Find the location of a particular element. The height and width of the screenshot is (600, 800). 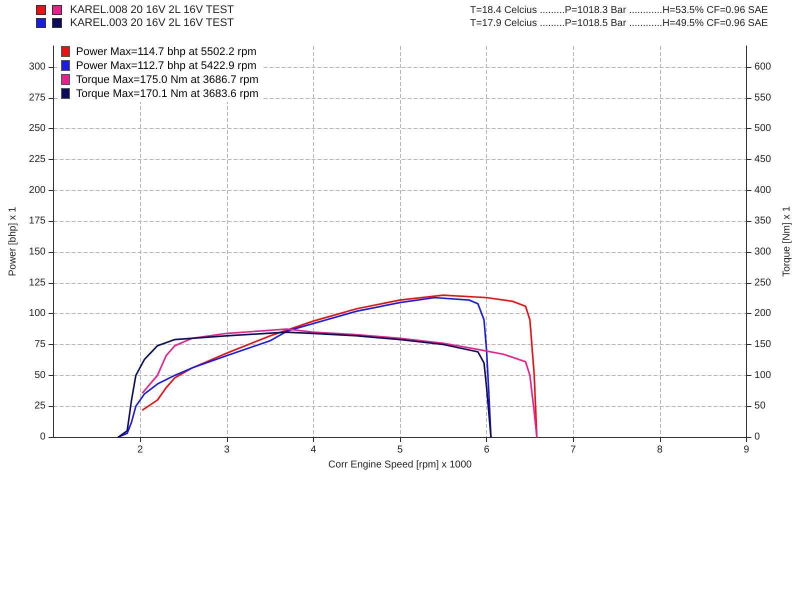

text: KAREL.003 20 16V 2L 16V TEST is located at coordinates (152, 23).